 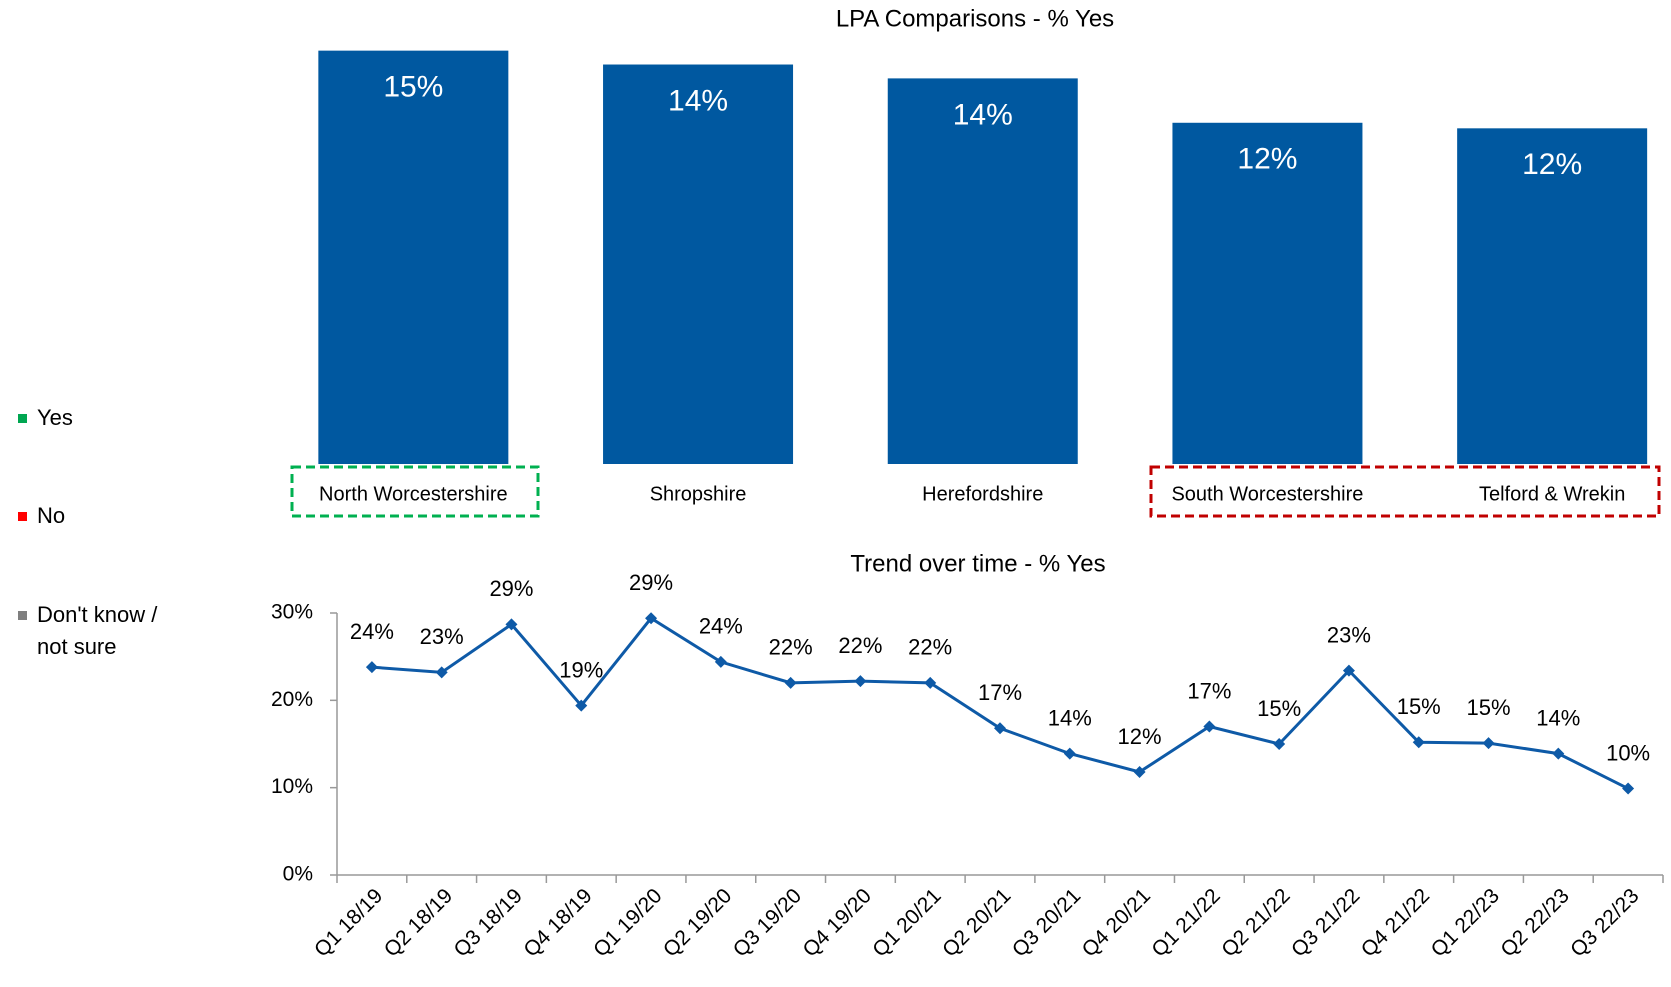 I want to click on x-tick-label: Q4 19/20, so click(x=837, y=922).